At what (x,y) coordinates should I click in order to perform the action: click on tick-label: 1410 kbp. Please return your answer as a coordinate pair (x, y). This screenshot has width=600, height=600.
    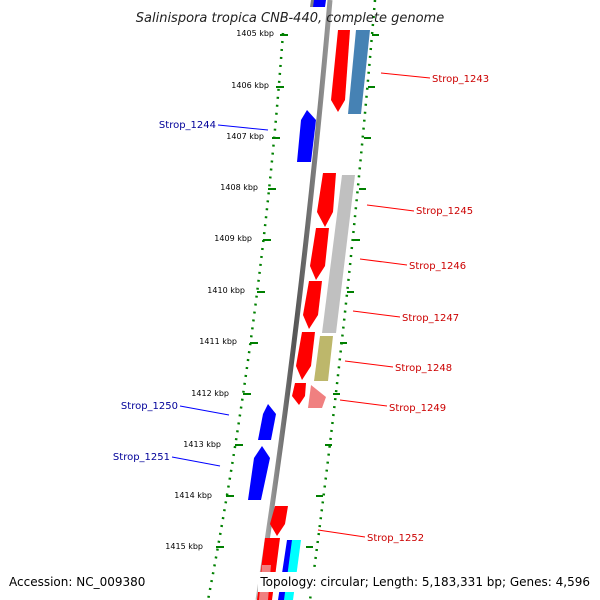
    Looking at the image, I should click on (226, 290).